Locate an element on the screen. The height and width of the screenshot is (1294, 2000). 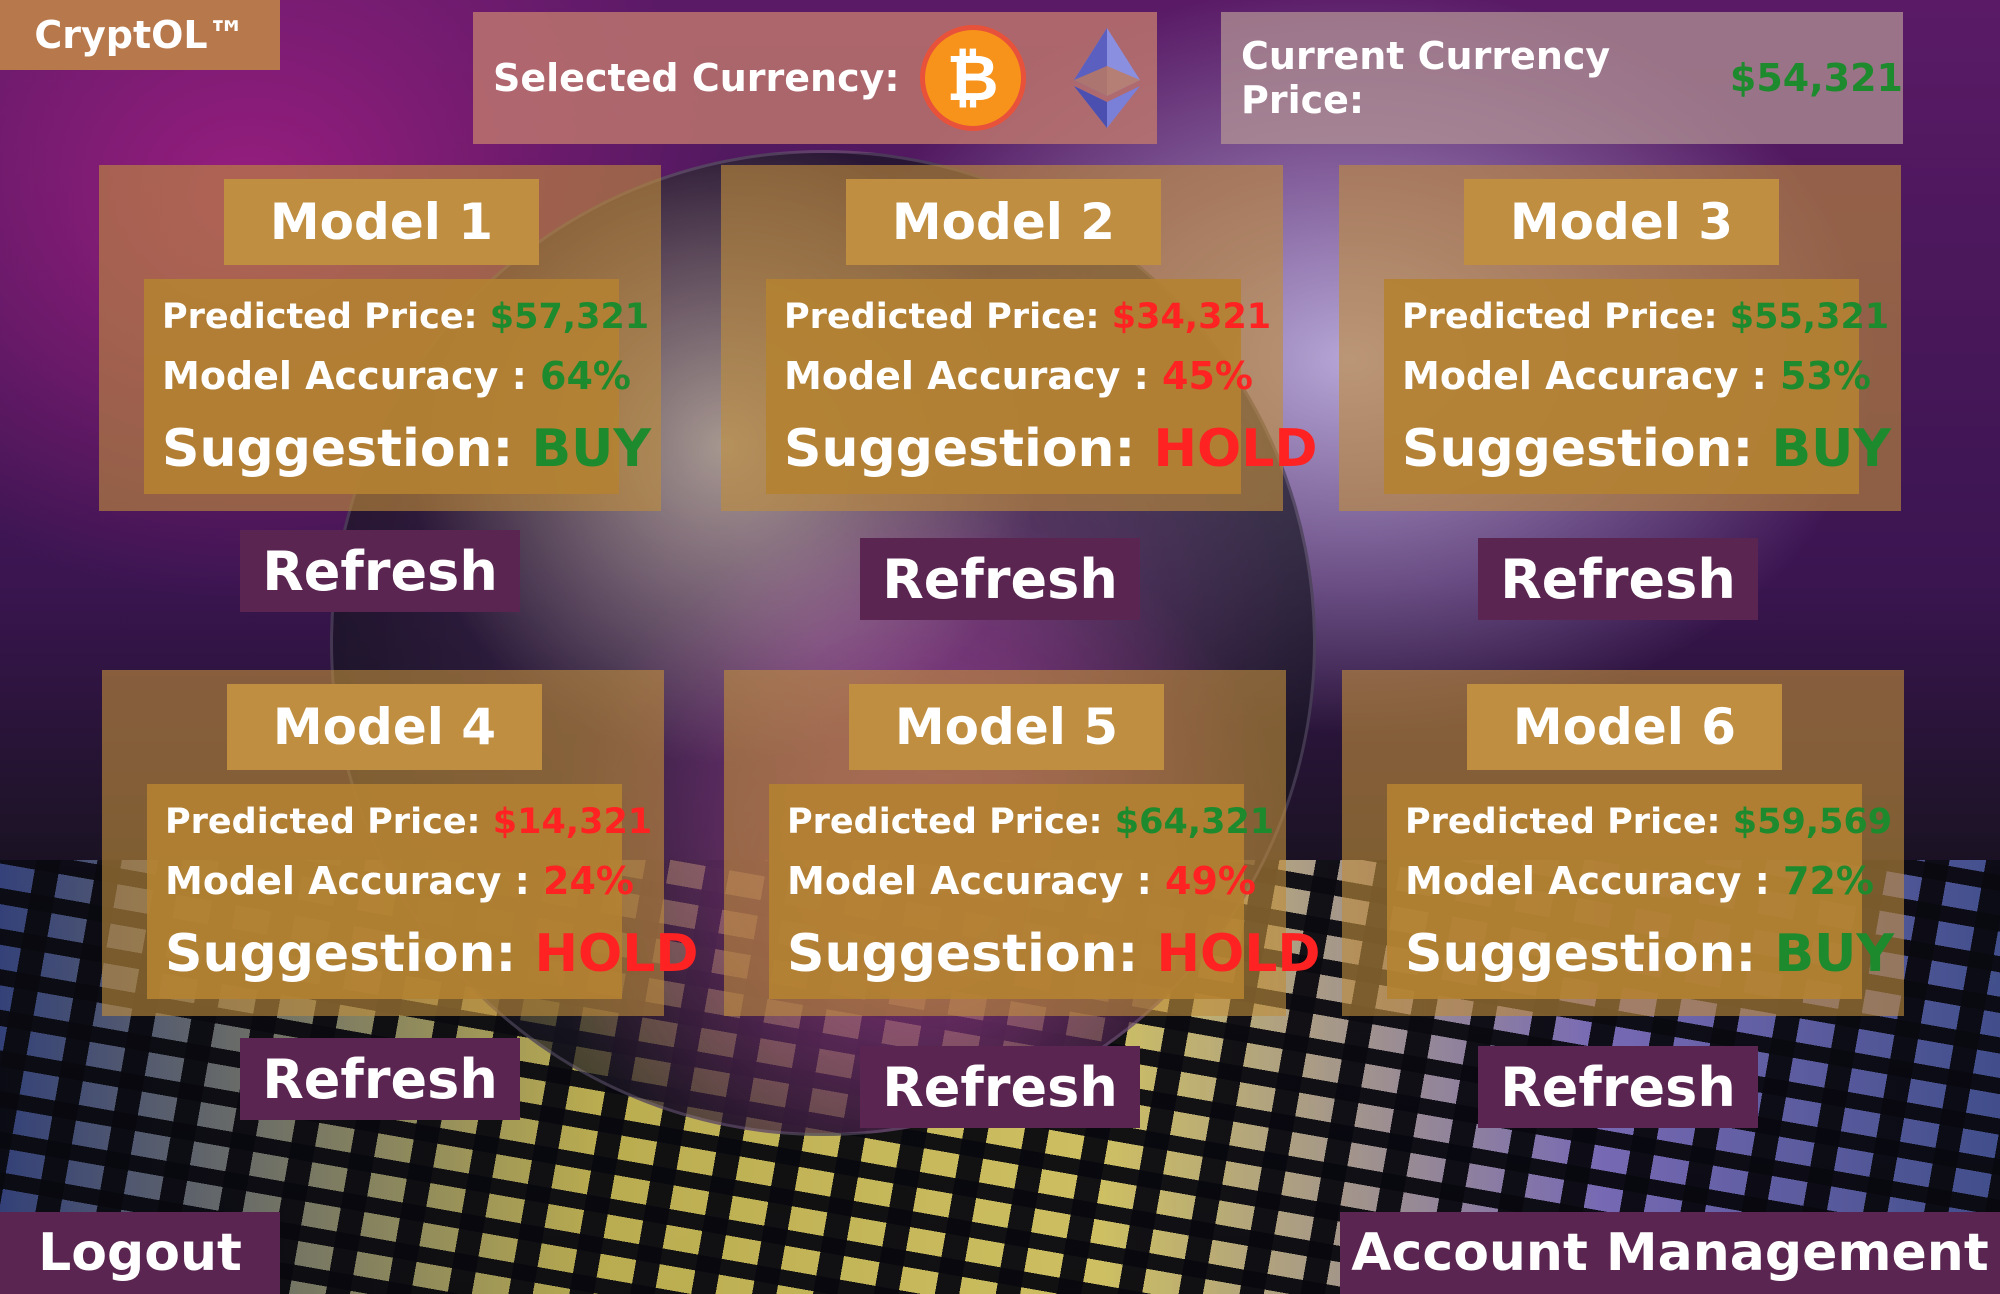
model-accuracy-row: Model Accuracy : 72% is located at coordinates (1639, 881).